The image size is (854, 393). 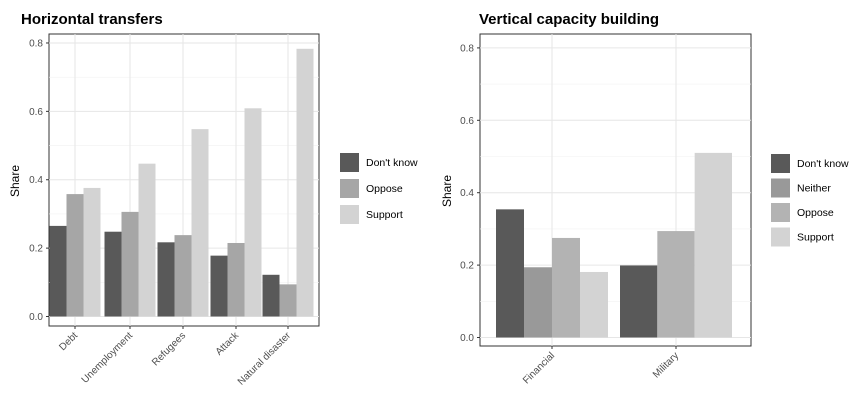 I want to click on bar-financial-support, so click(x=594, y=304).